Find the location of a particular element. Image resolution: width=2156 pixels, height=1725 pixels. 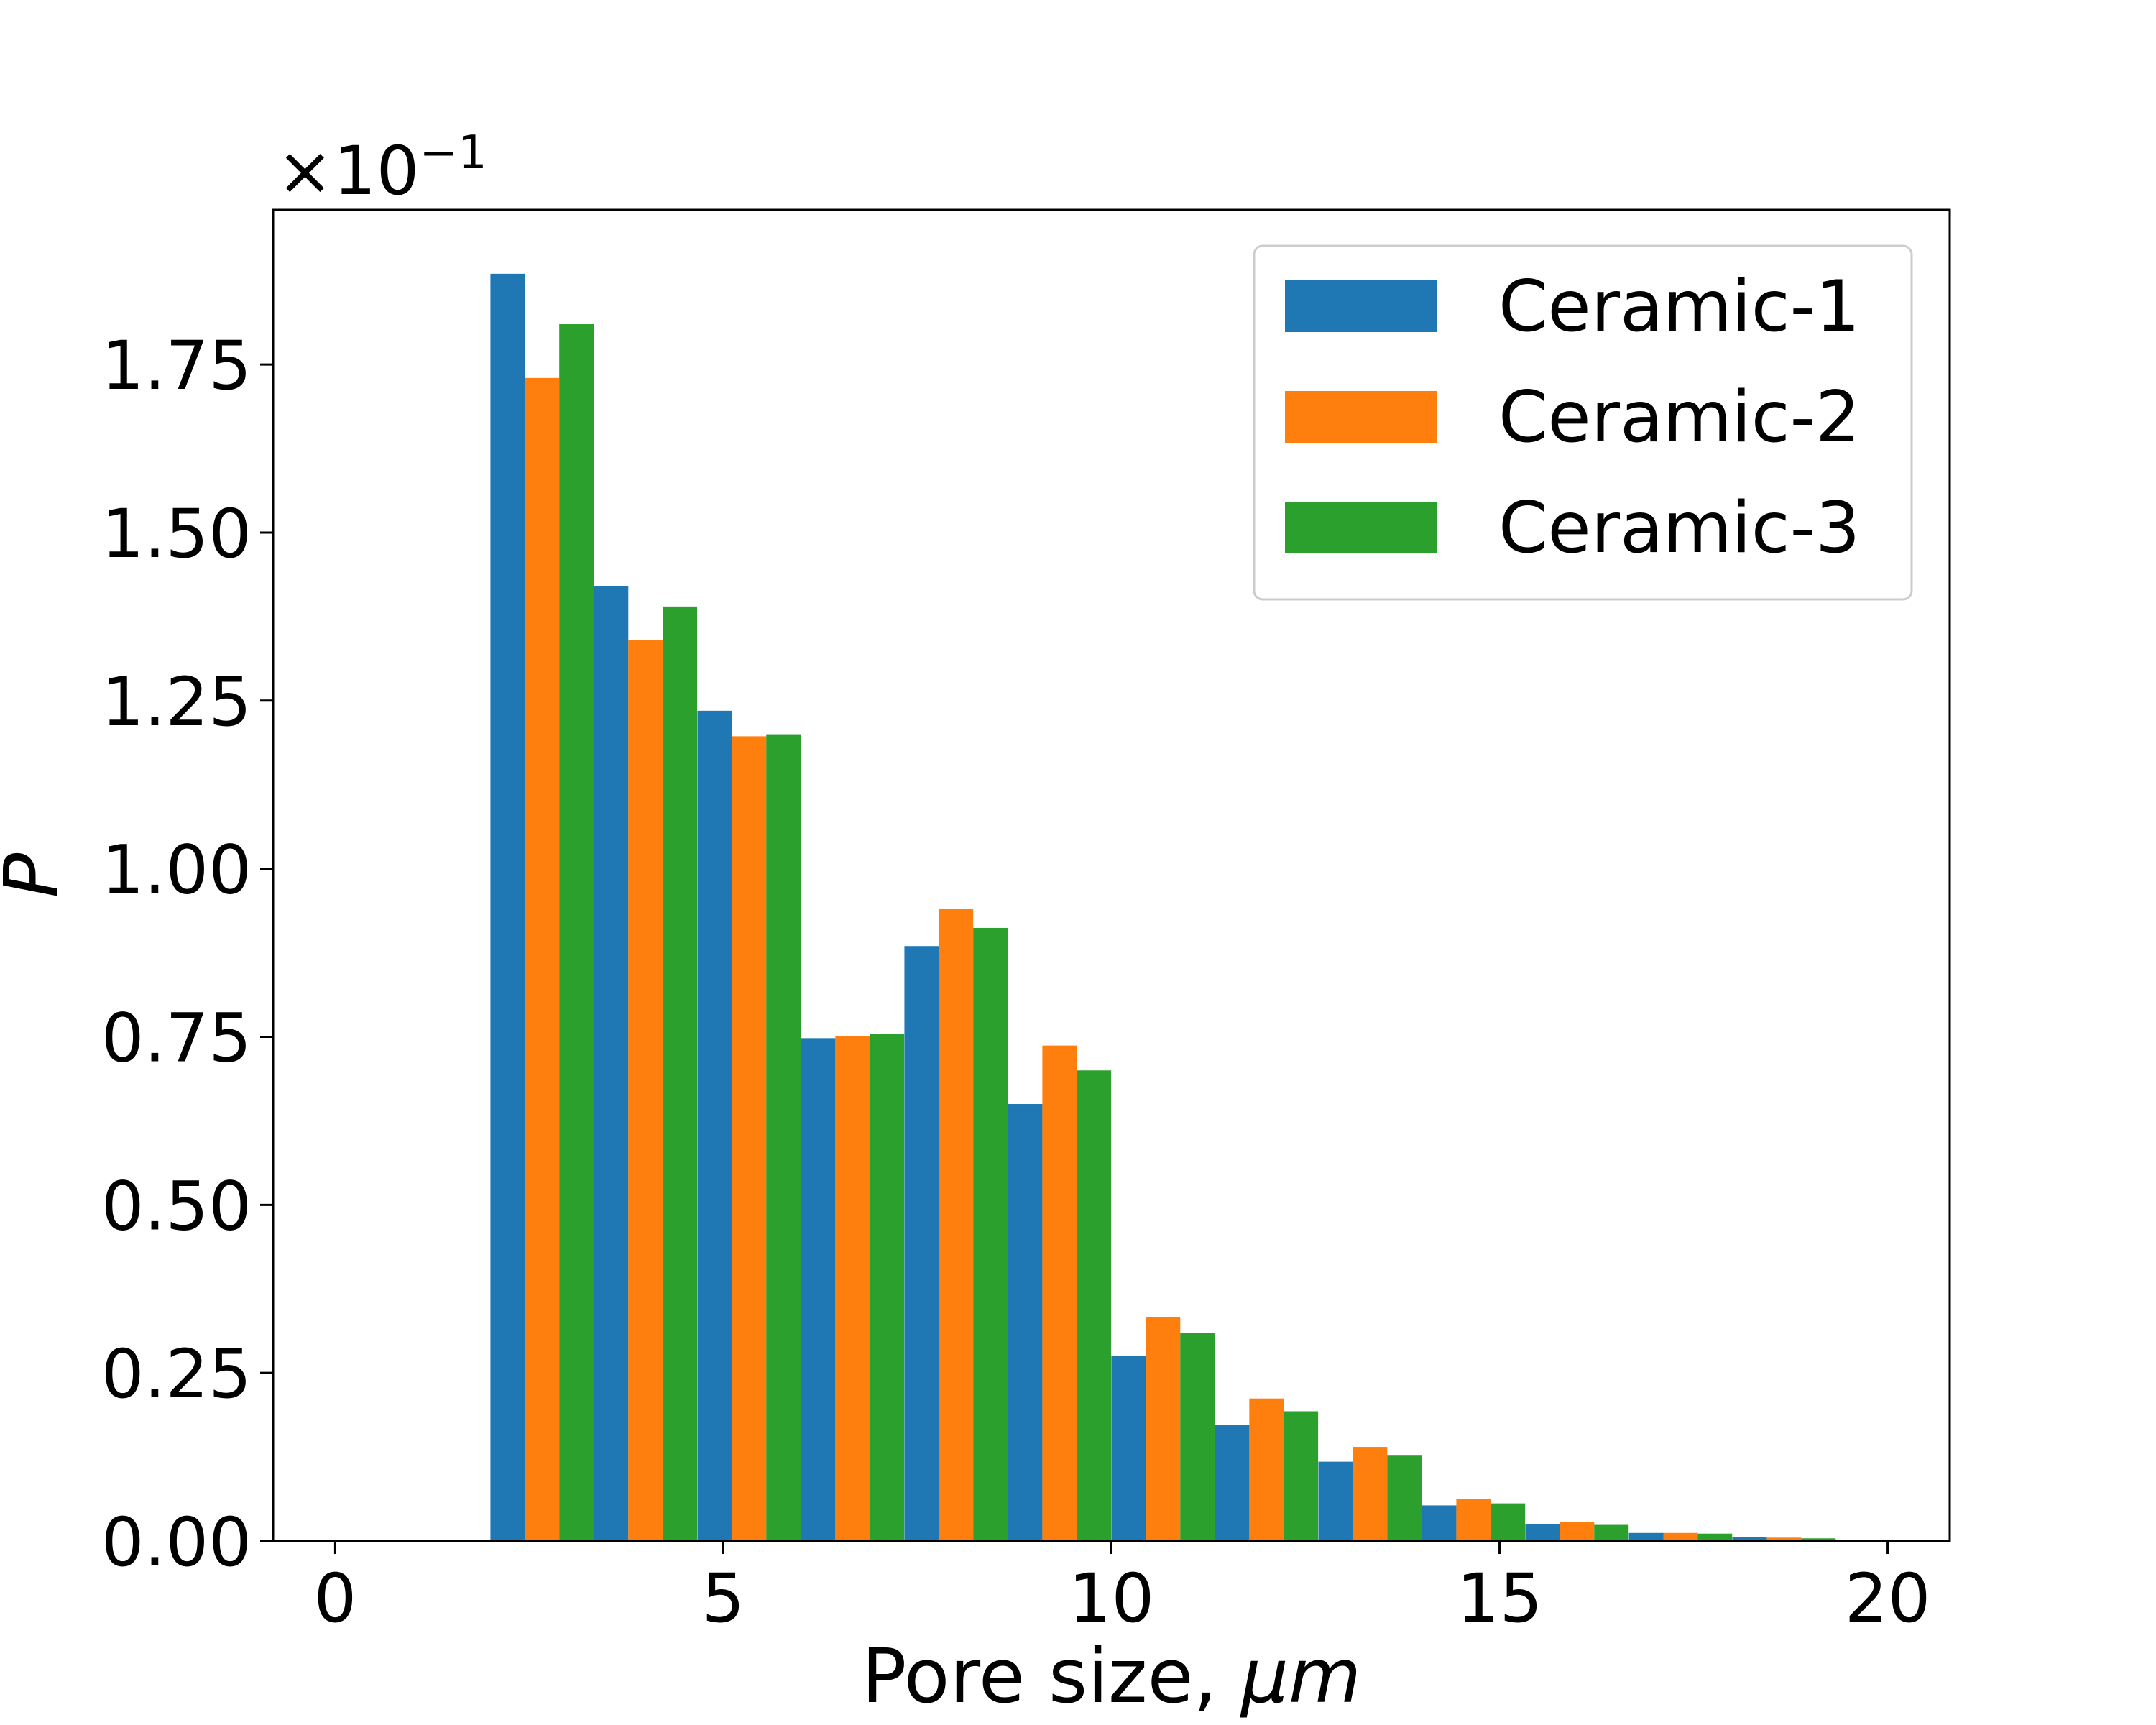

x-ticks: 0 5 10 15 20 is located at coordinates (1123, 1589).